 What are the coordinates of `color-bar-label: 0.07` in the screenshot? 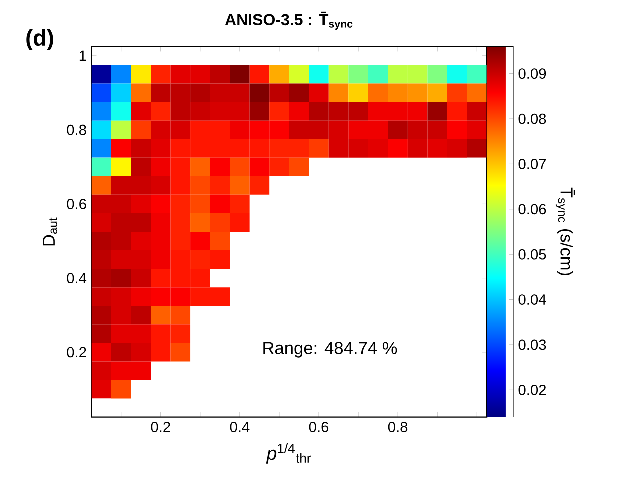 It's located at (532, 164).